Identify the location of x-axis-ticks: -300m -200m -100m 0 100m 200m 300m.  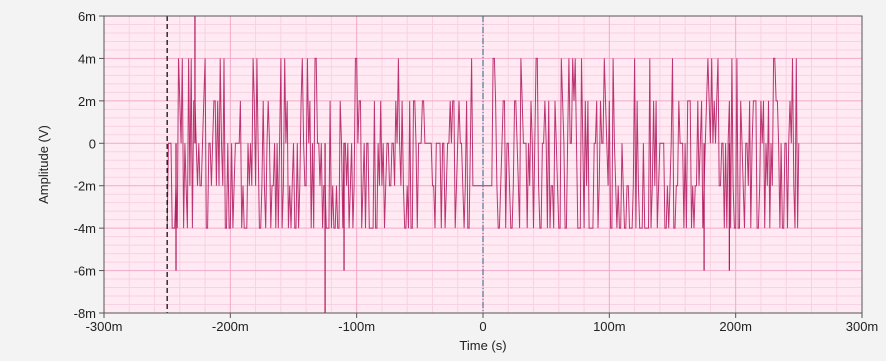
(482, 323).